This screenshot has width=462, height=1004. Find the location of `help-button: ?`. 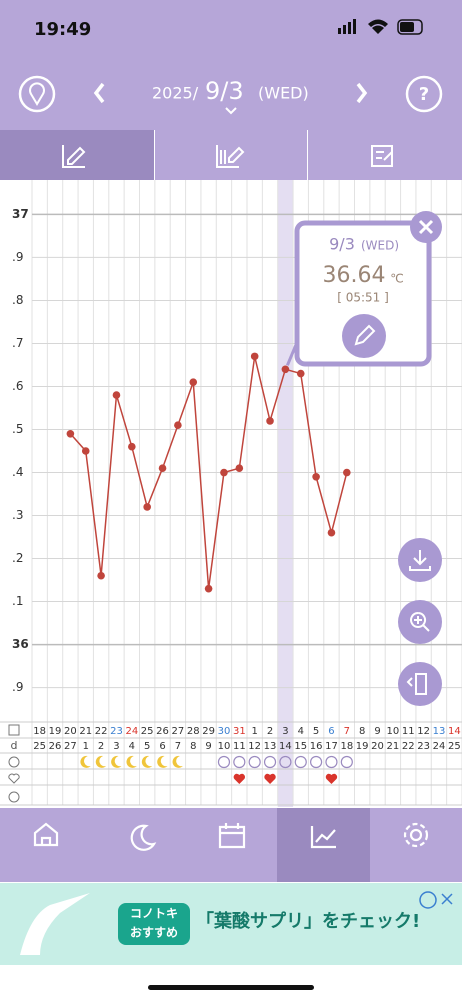

help-button: ? is located at coordinates (424, 94).